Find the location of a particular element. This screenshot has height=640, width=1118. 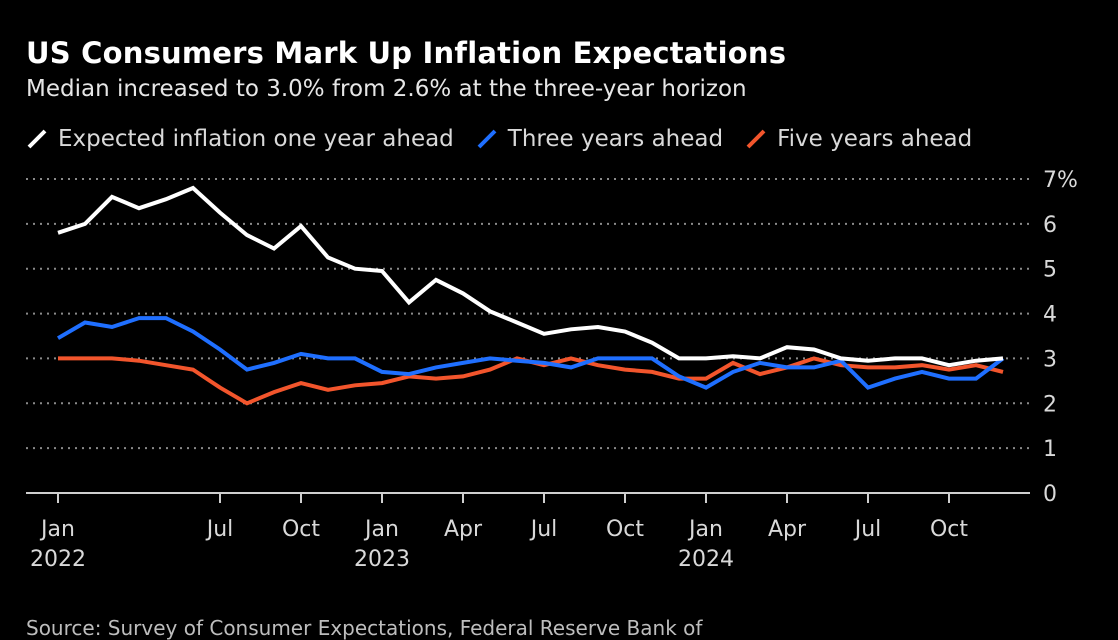

series-line-three-year is located at coordinates (530, 353).